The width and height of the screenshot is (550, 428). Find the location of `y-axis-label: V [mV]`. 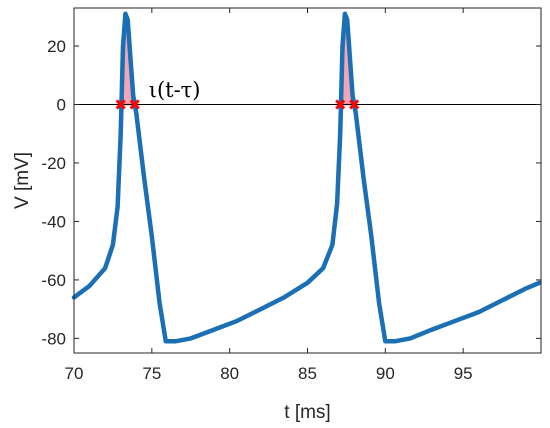

y-axis-label: V [mV] is located at coordinates (22, 180).